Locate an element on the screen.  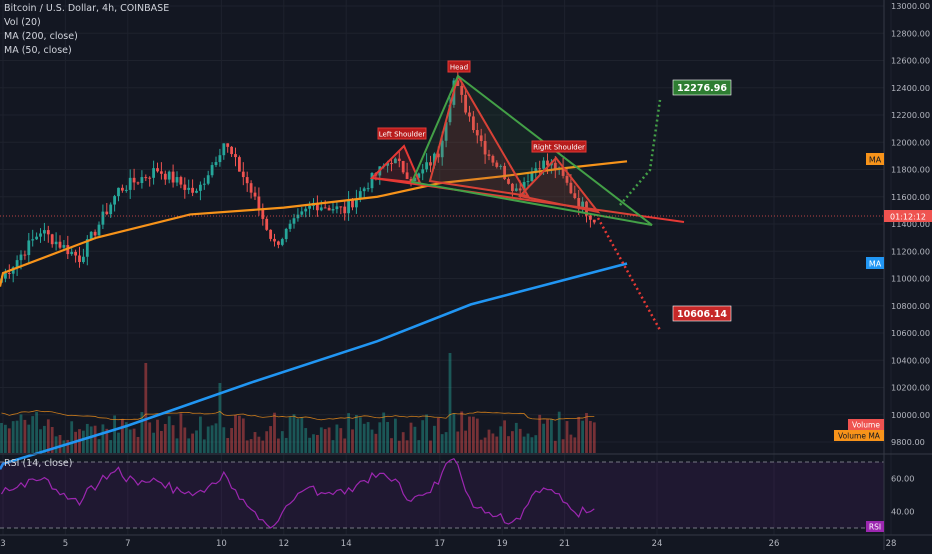
time-tick-label: 5 is located at coordinates (65, 544).